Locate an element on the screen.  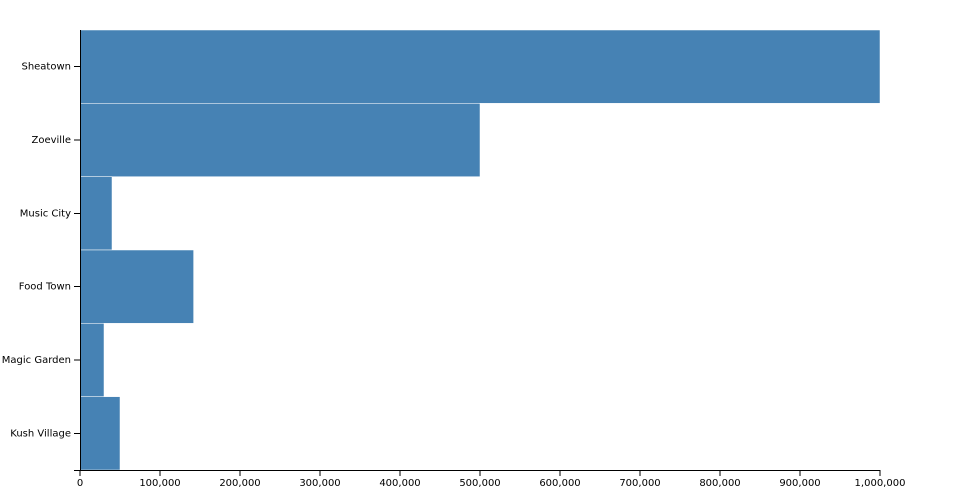
y-tick-label: Music City is located at coordinates (45, 213).